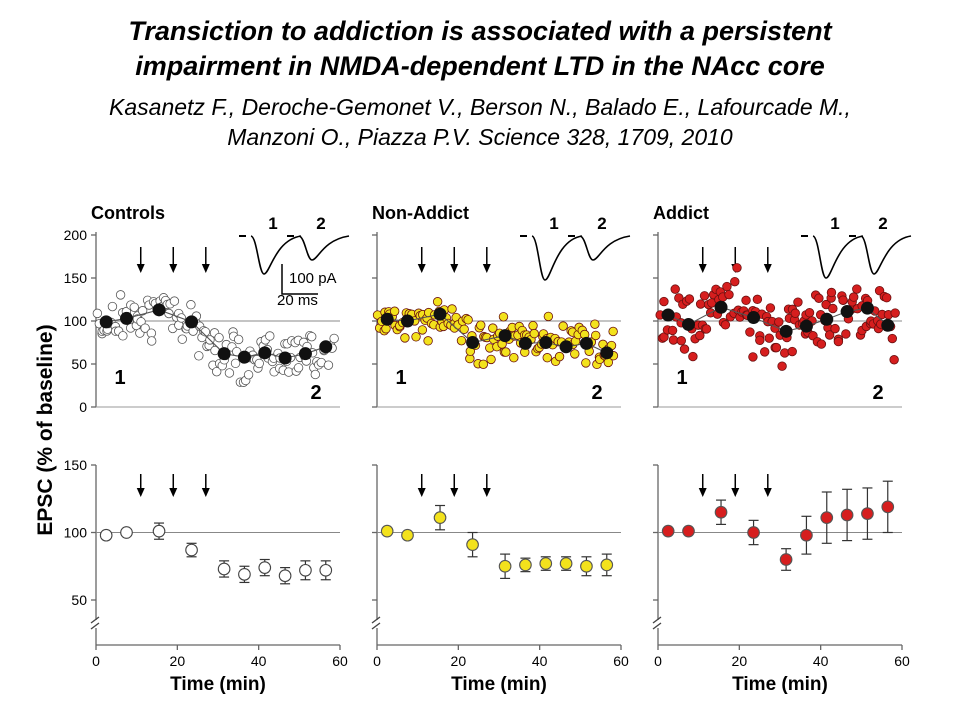  I want to click on x-tick-label: 0, so click(658, 661).